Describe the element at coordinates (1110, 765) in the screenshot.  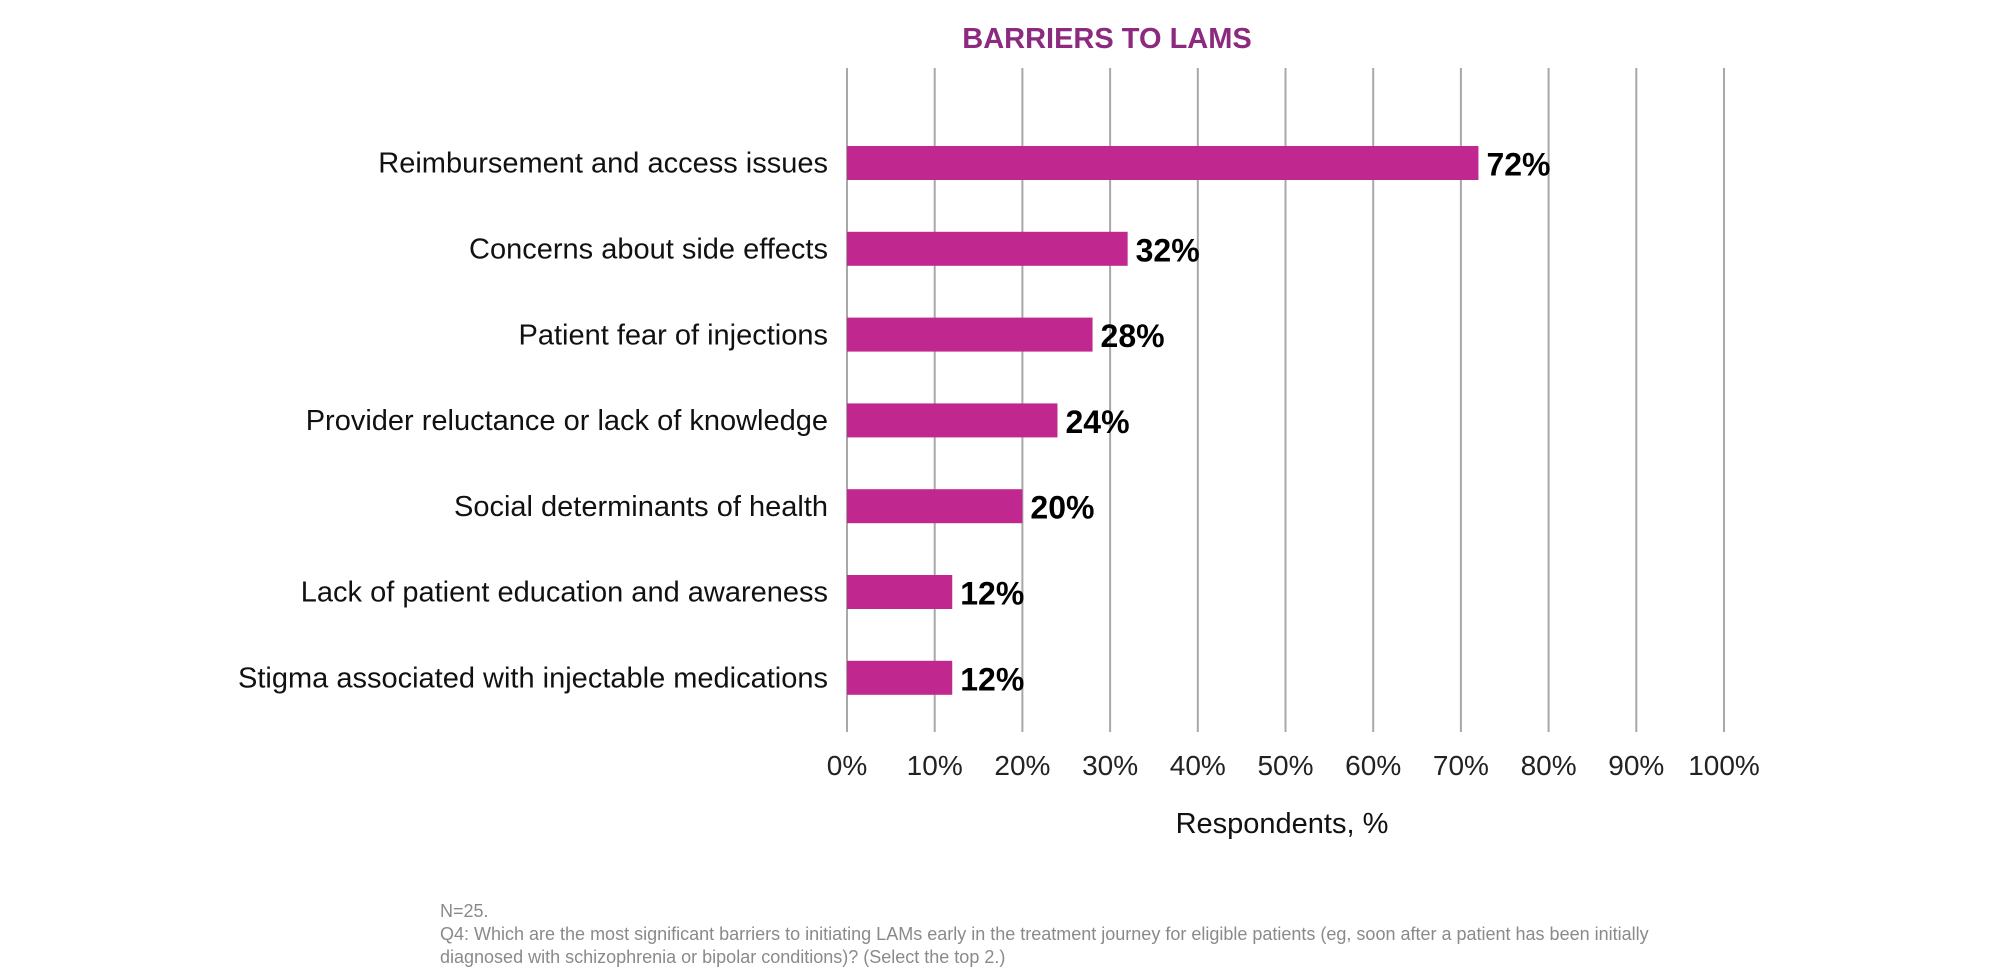
I see `x-tick-label: 30%` at that location.